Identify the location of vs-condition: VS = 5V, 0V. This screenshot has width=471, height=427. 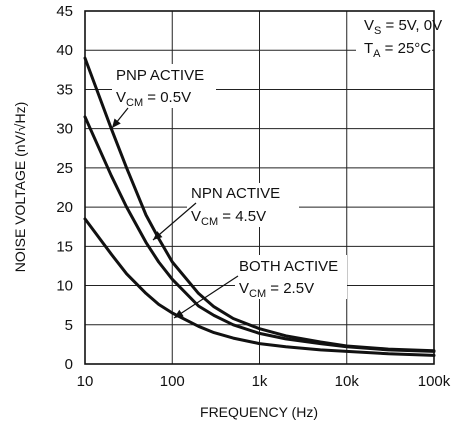
(403, 27).